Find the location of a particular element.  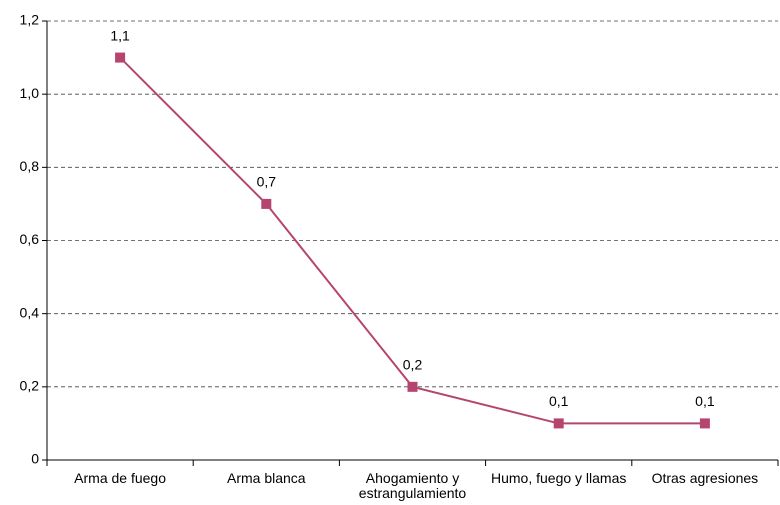

y-tick-label: 1,2 is located at coordinates (30, 20).